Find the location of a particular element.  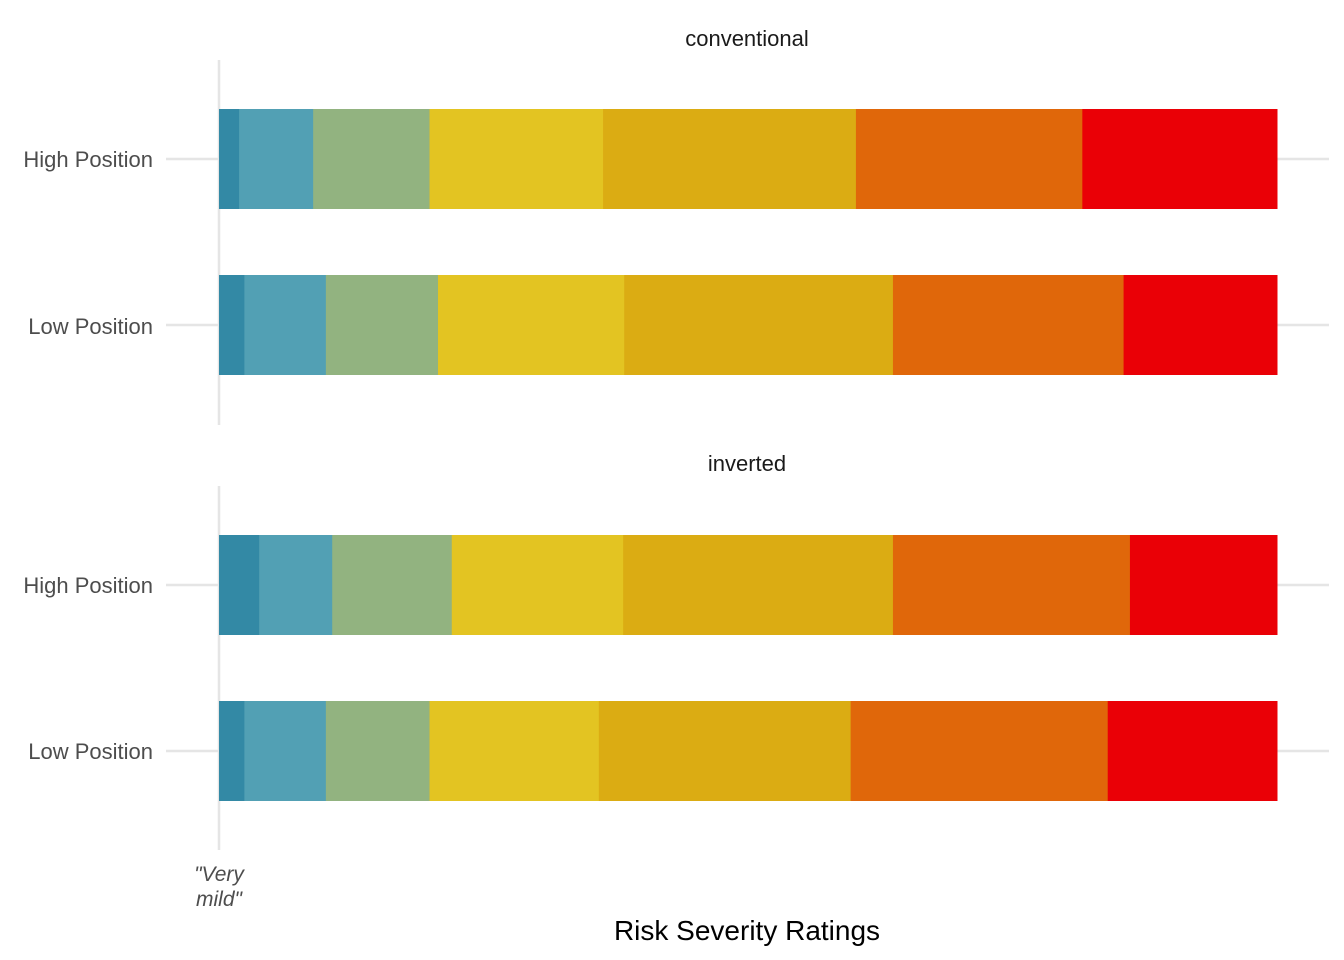

x-tick-label: "Very is located at coordinates (219, 874).